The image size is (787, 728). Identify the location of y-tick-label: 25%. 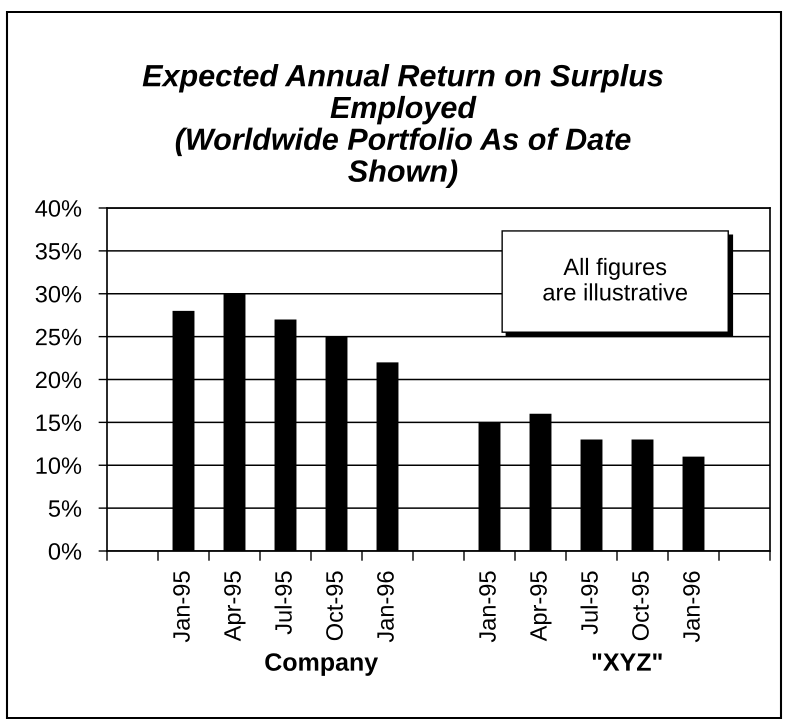
(59, 337).